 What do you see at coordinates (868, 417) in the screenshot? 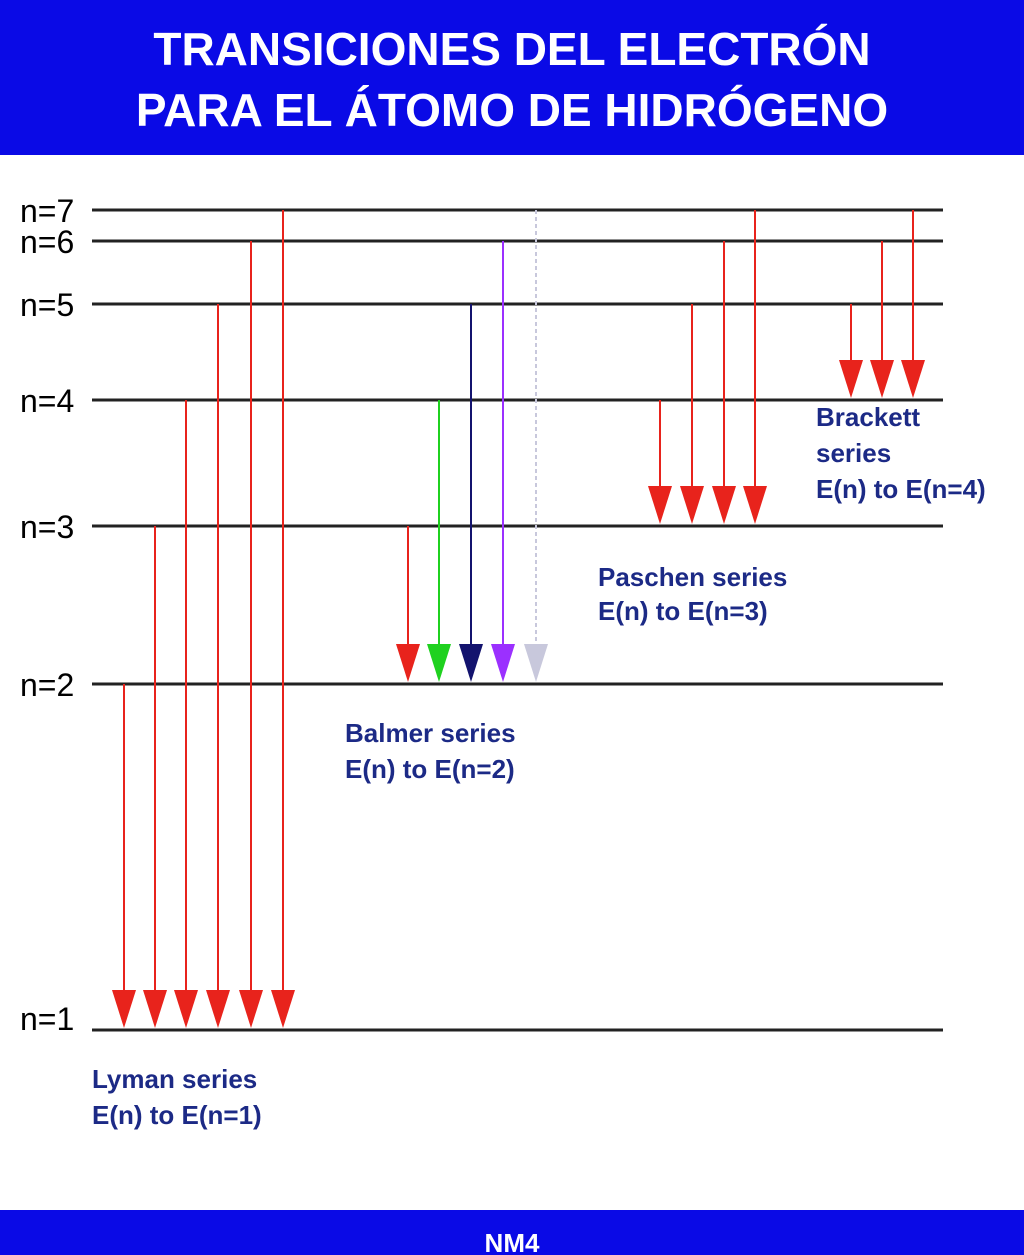
I see `series-label: Brackett` at bounding box center [868, 417].